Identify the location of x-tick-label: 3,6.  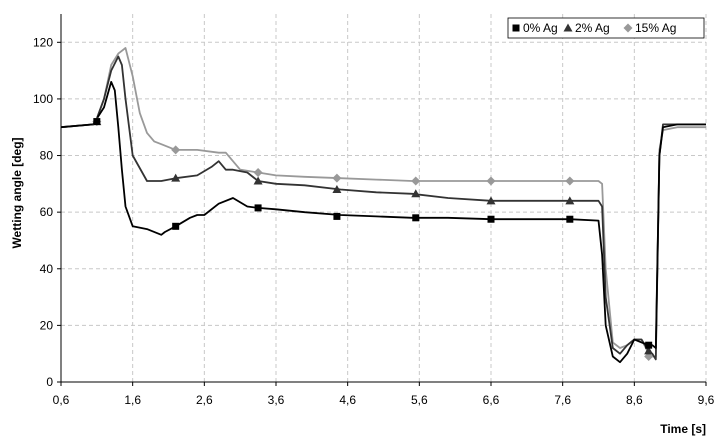
(276, 400).